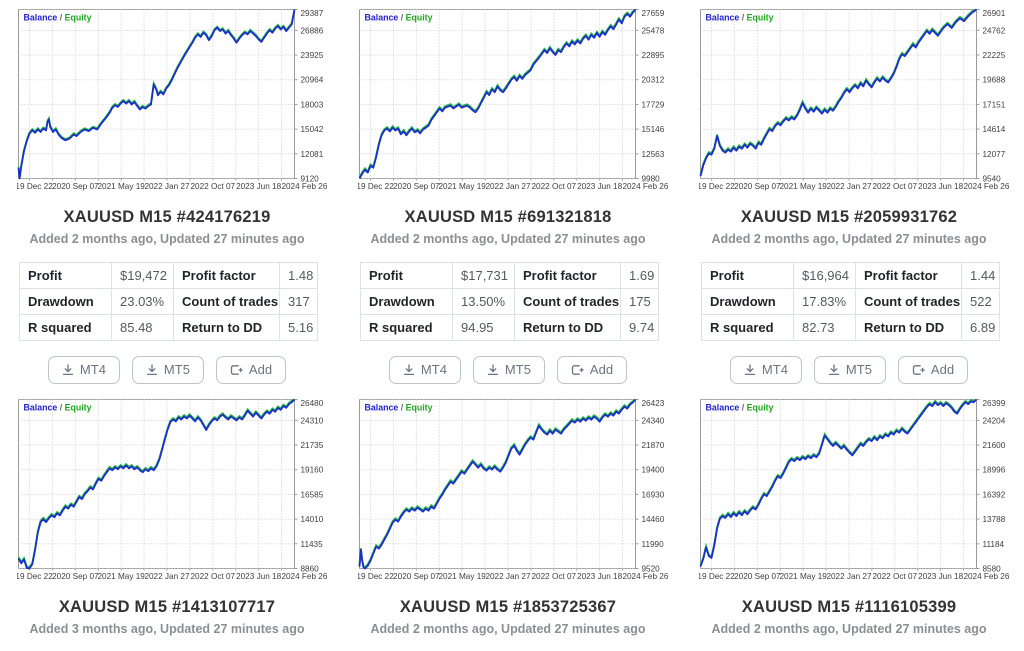 The image size is (1024, 651). I want to click on stat-value: 5.16, so click(298, 327).